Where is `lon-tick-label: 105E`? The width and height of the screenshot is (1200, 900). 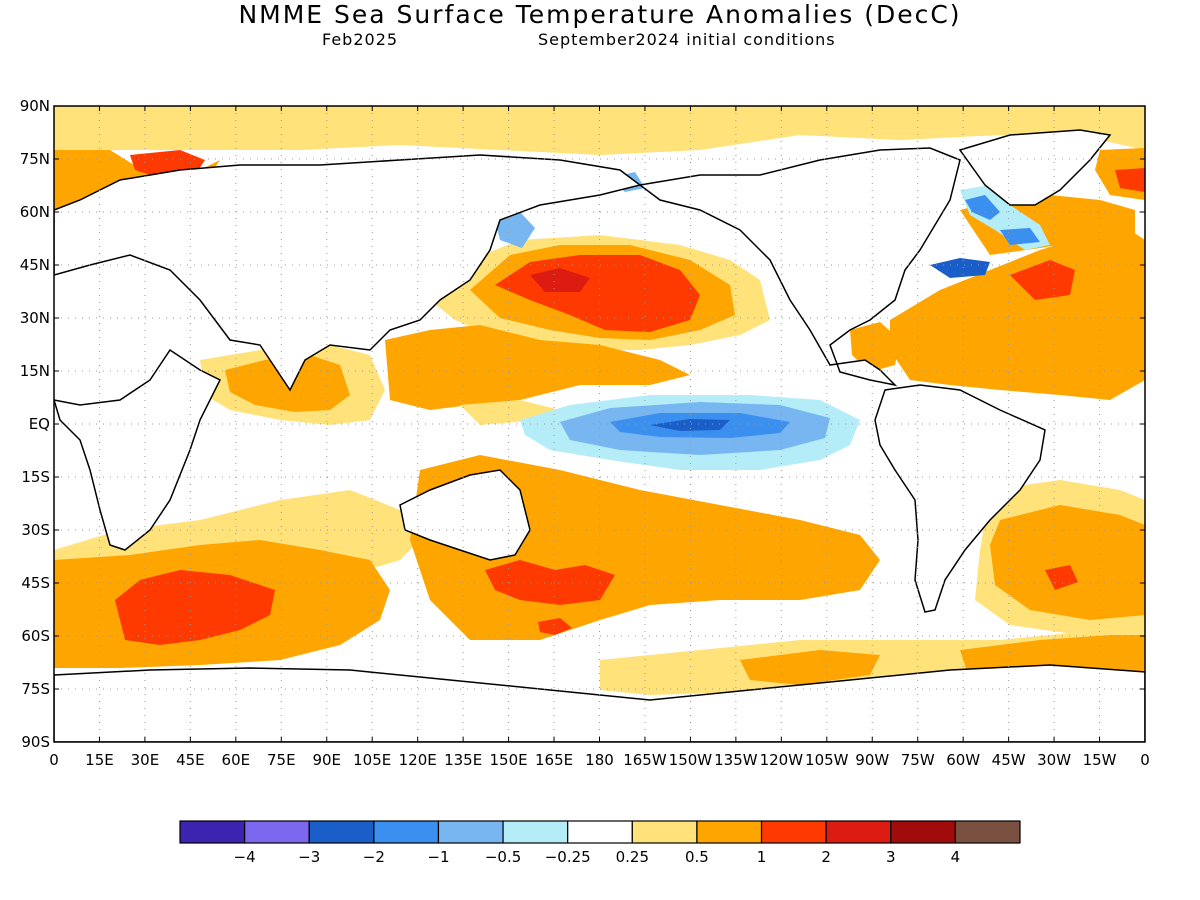
lon-tick-label: 105E is located at coordinates (372, 760).